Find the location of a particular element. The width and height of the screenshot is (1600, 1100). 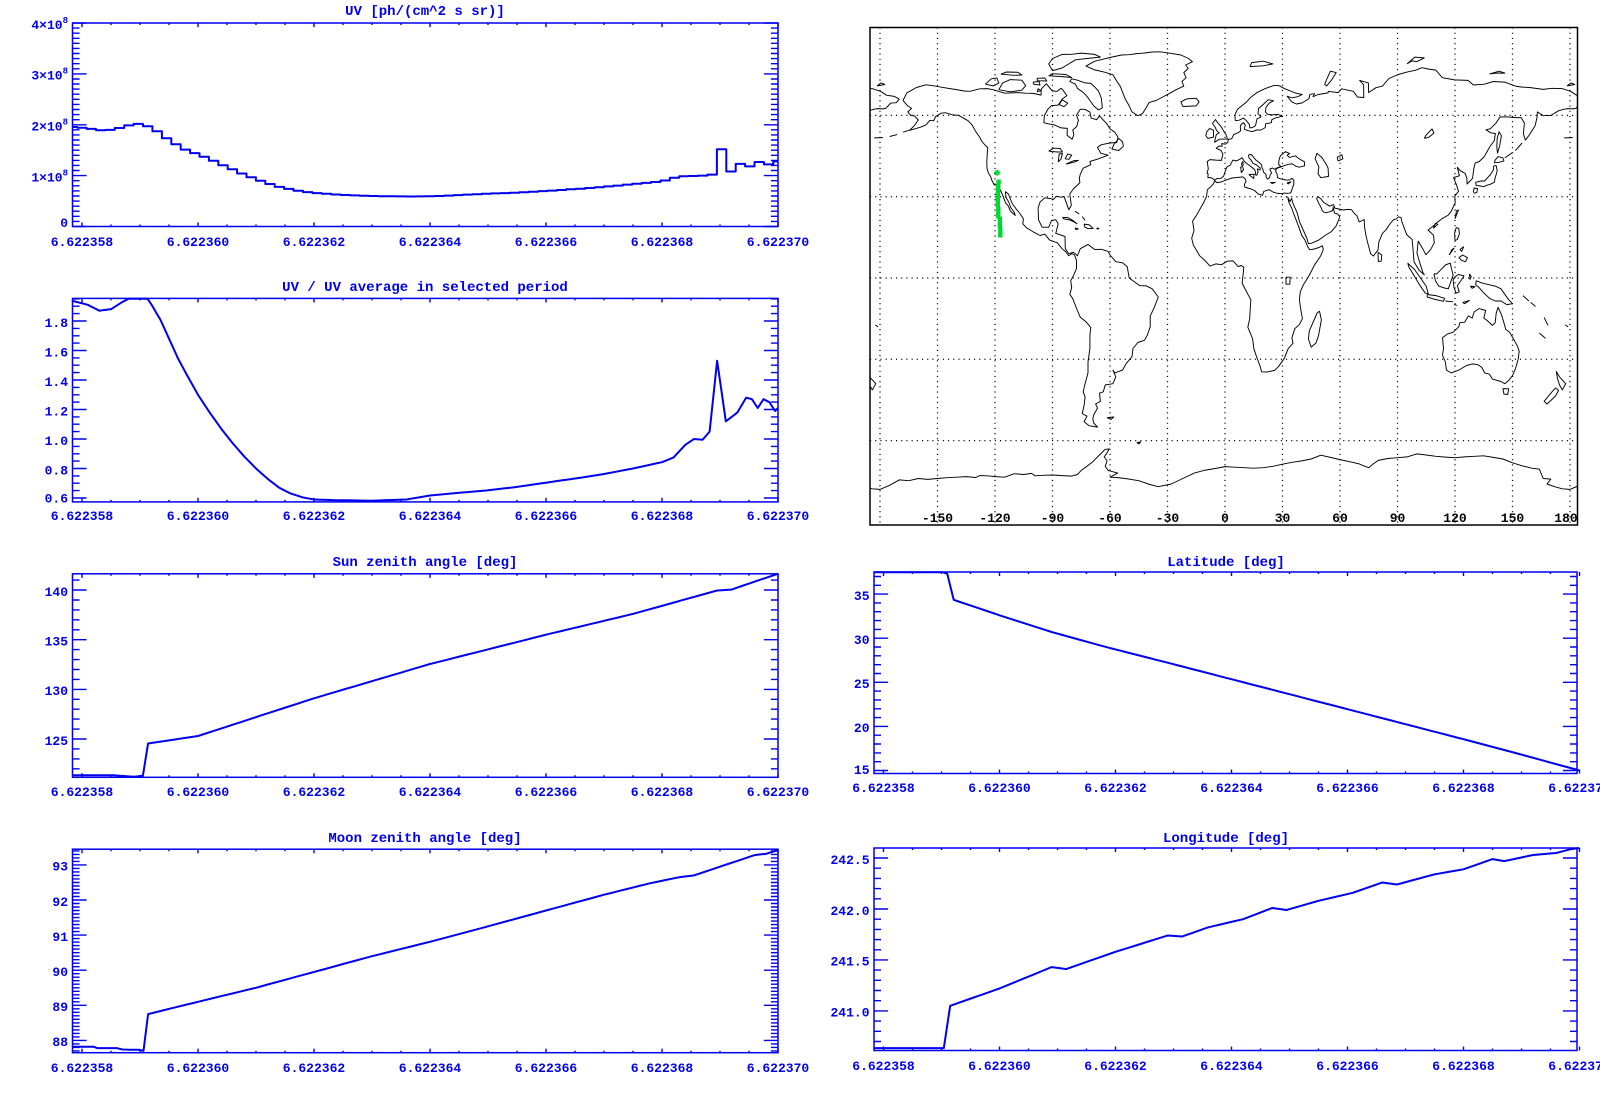

svg-text: 0.6 is located at coordinates (57, 498).